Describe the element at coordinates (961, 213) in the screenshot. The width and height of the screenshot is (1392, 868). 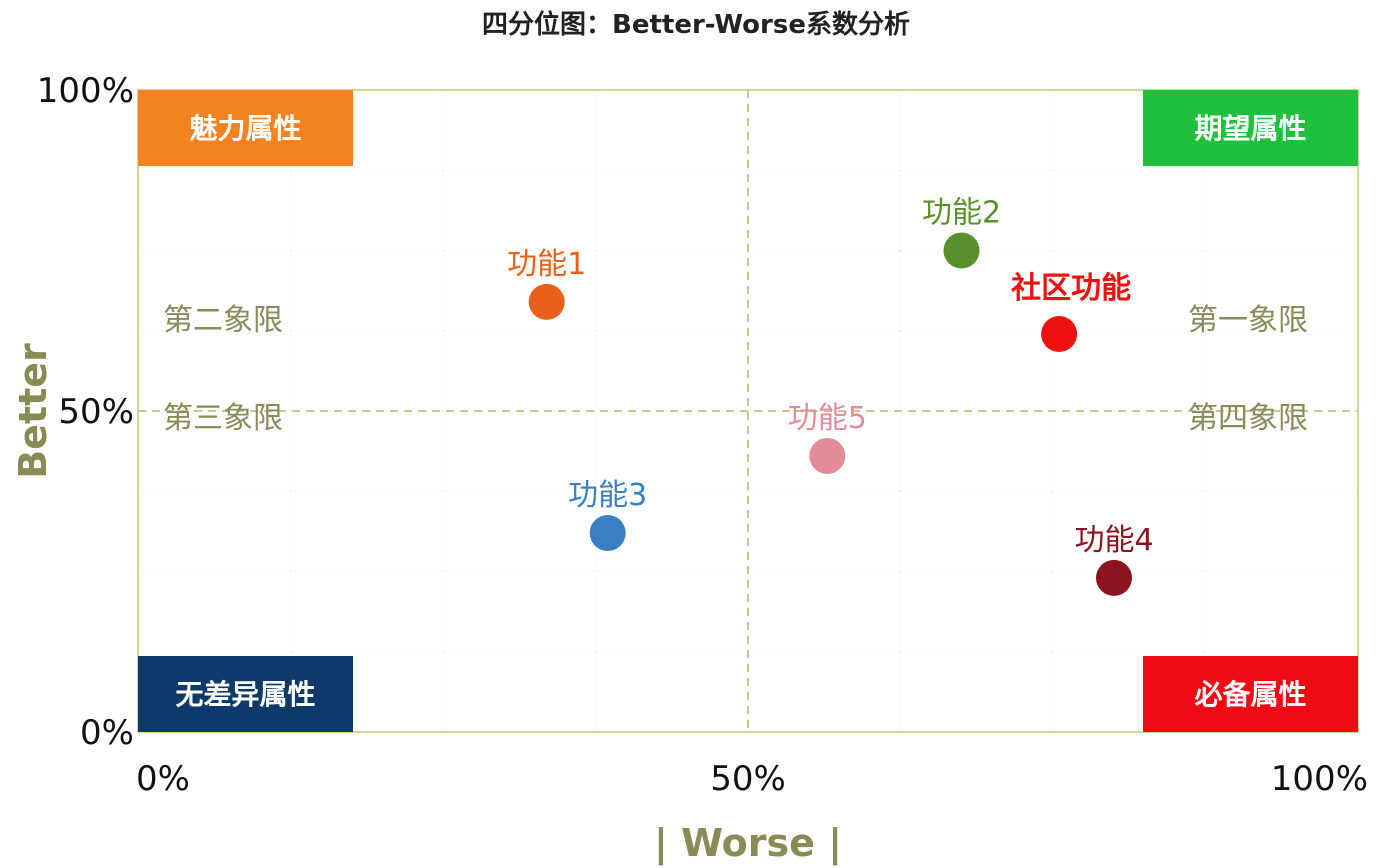
I see `data-label: 功能2` at that location.